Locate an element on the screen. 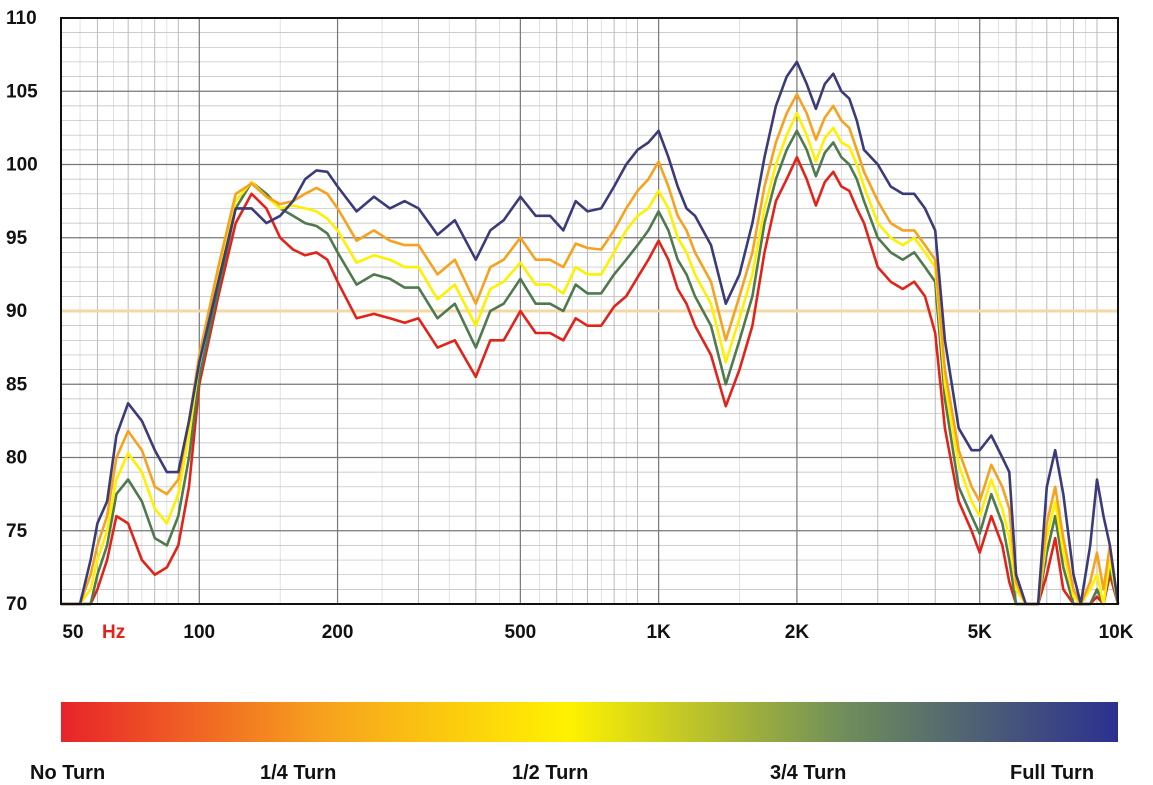 The height and width of the screenshot is (785, 1153). x-tick-label: 500 is located at coordinates (521, 632).